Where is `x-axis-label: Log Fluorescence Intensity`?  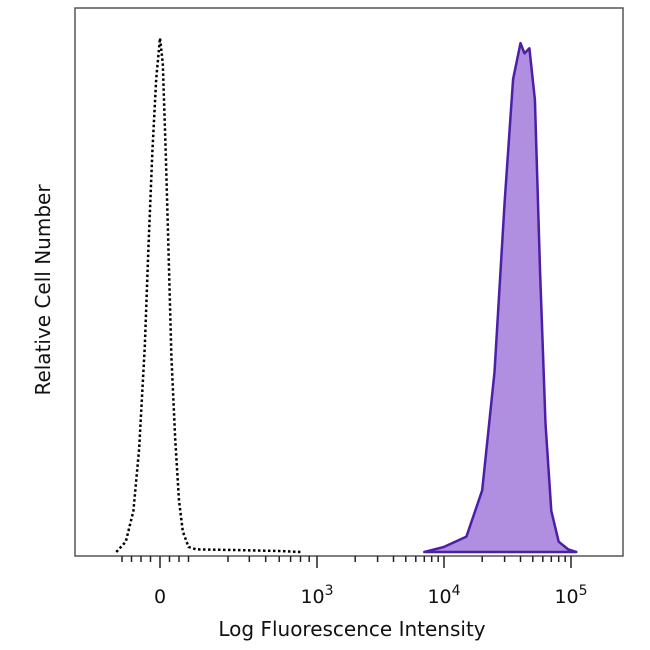
x-axis-label: Log Fluorescence Intensity is located at coordinates (351, 629).